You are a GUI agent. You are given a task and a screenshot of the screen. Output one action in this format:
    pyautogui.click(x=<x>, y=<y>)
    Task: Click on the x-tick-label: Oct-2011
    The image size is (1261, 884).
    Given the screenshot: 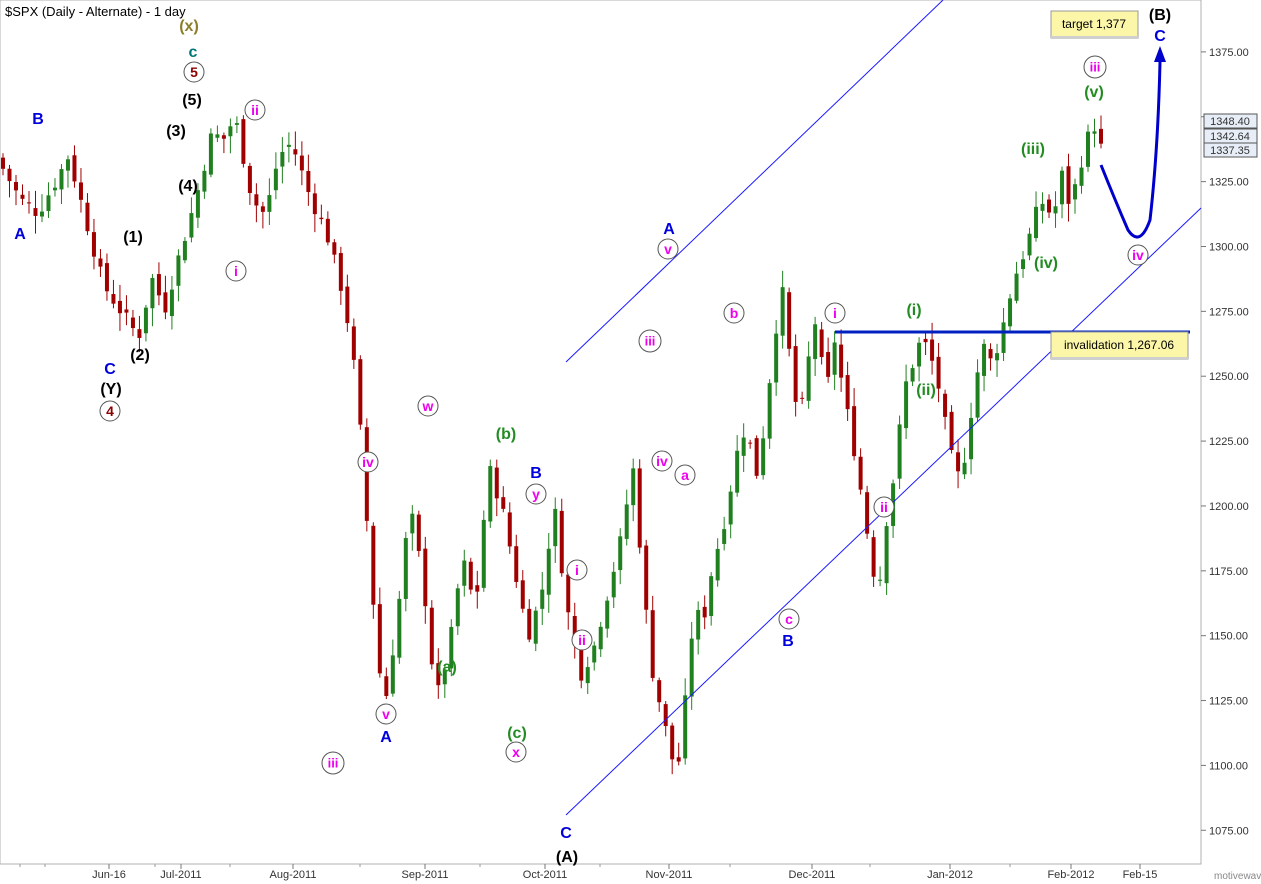 What is the action you would take?
    pyautogui.click(x=545, y=875)
    